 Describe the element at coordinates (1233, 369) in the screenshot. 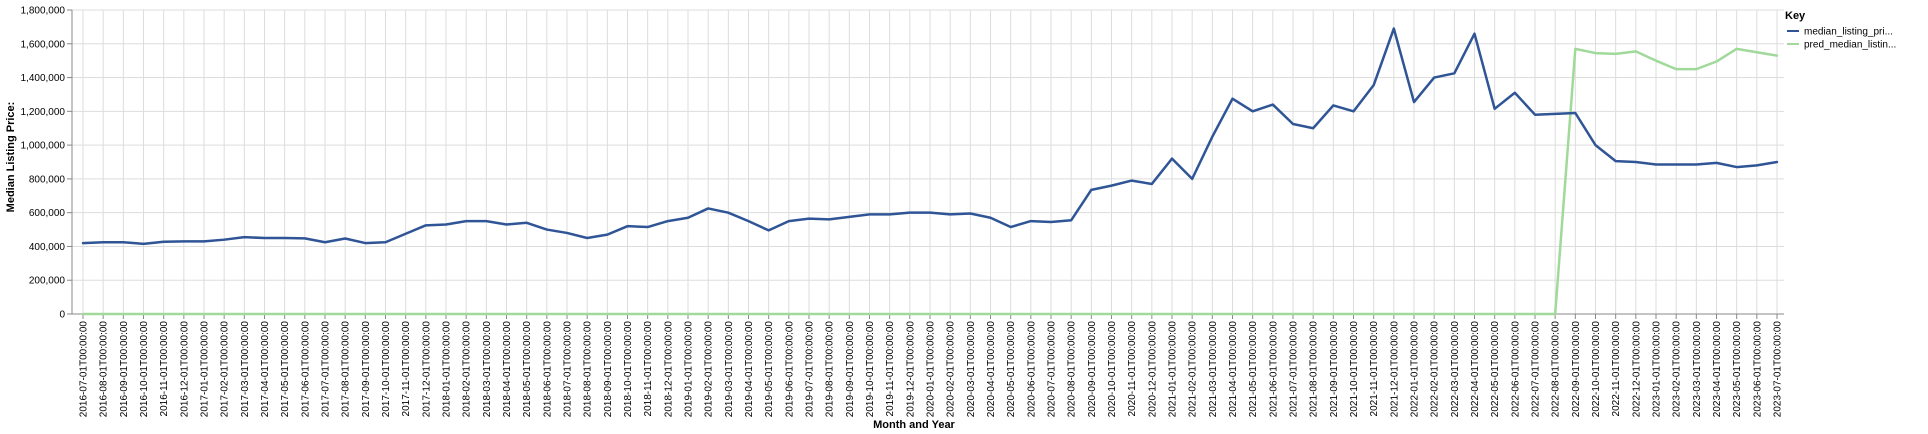

I see `x-tick-label: 2021-04-01T00:00:00` at that location.